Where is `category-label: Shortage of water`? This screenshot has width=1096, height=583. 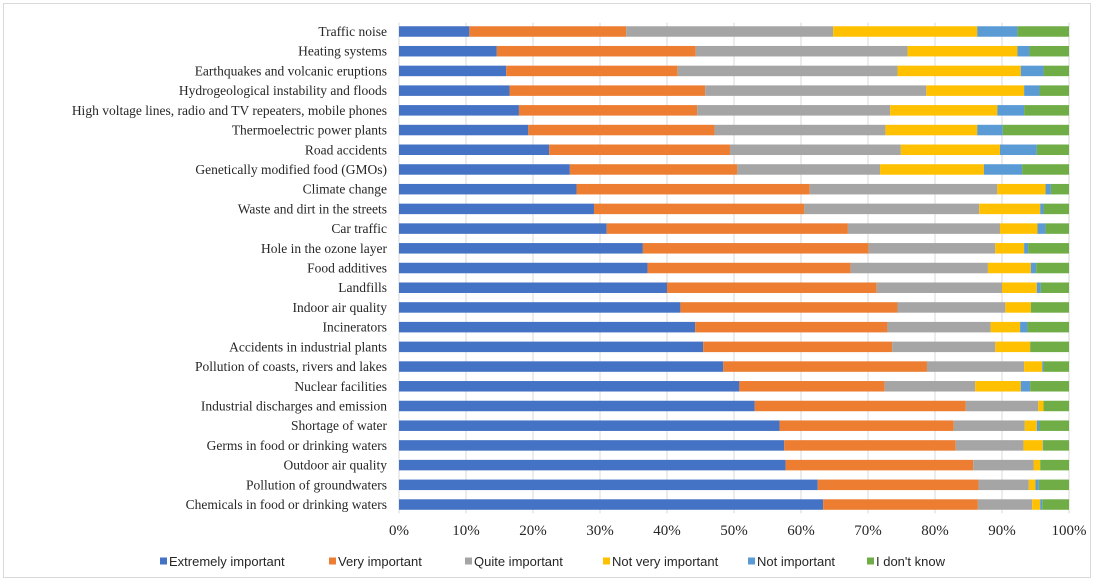 category-label: Shortage of water is located at coordinates (339, 425).